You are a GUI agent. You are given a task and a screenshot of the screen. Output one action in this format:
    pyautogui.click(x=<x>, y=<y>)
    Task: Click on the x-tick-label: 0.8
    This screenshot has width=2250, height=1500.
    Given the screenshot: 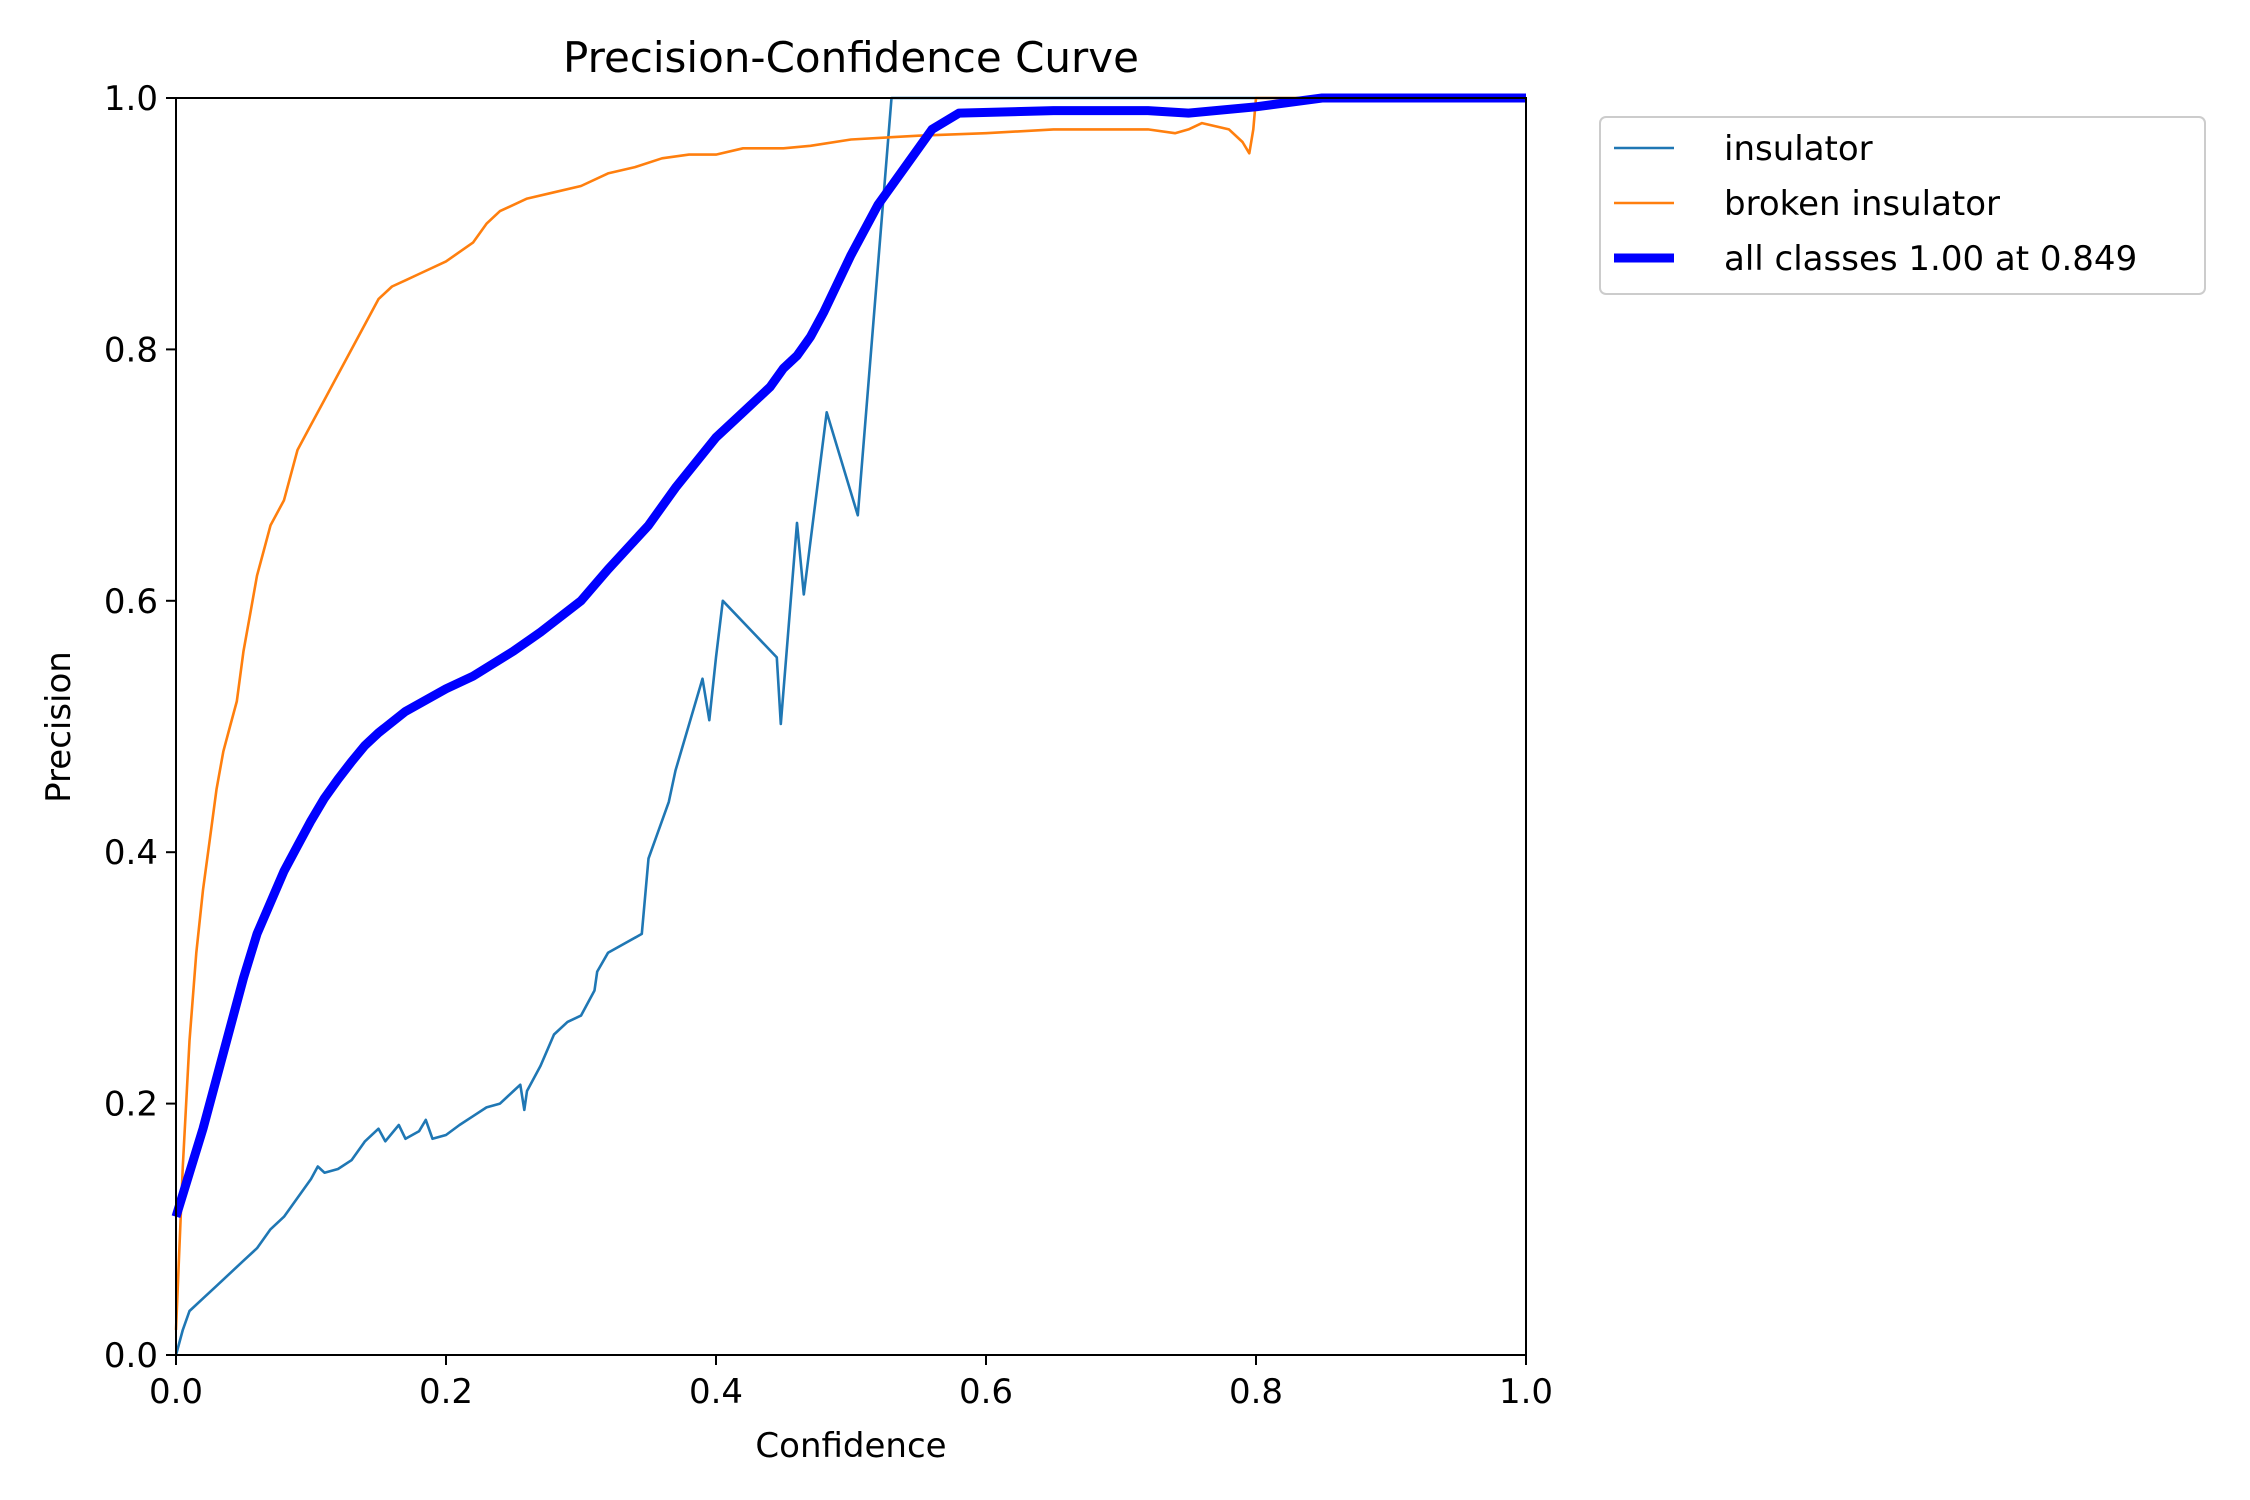 What is the action you would take?
    pyautogui.click(x=1256, y=1392)
    